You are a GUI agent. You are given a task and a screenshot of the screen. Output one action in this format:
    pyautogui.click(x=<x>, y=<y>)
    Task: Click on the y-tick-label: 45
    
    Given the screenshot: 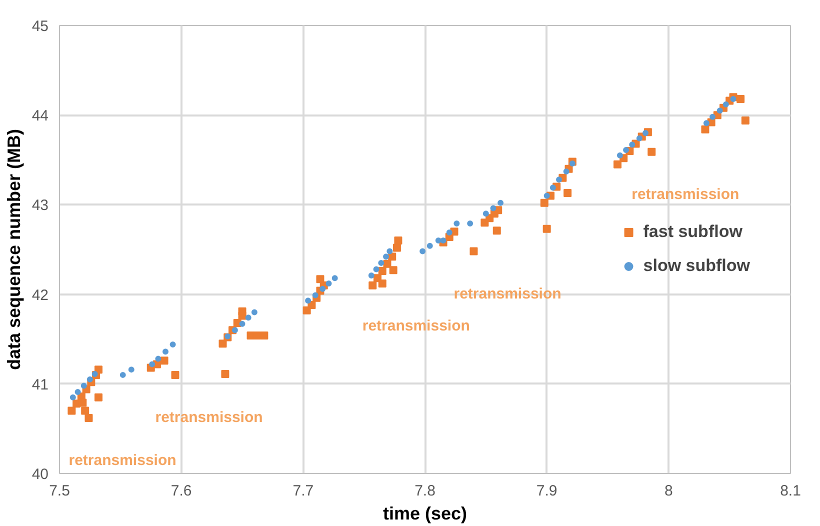 What is the action you would take?
    pyautogui.click(x=40, y=26)
    